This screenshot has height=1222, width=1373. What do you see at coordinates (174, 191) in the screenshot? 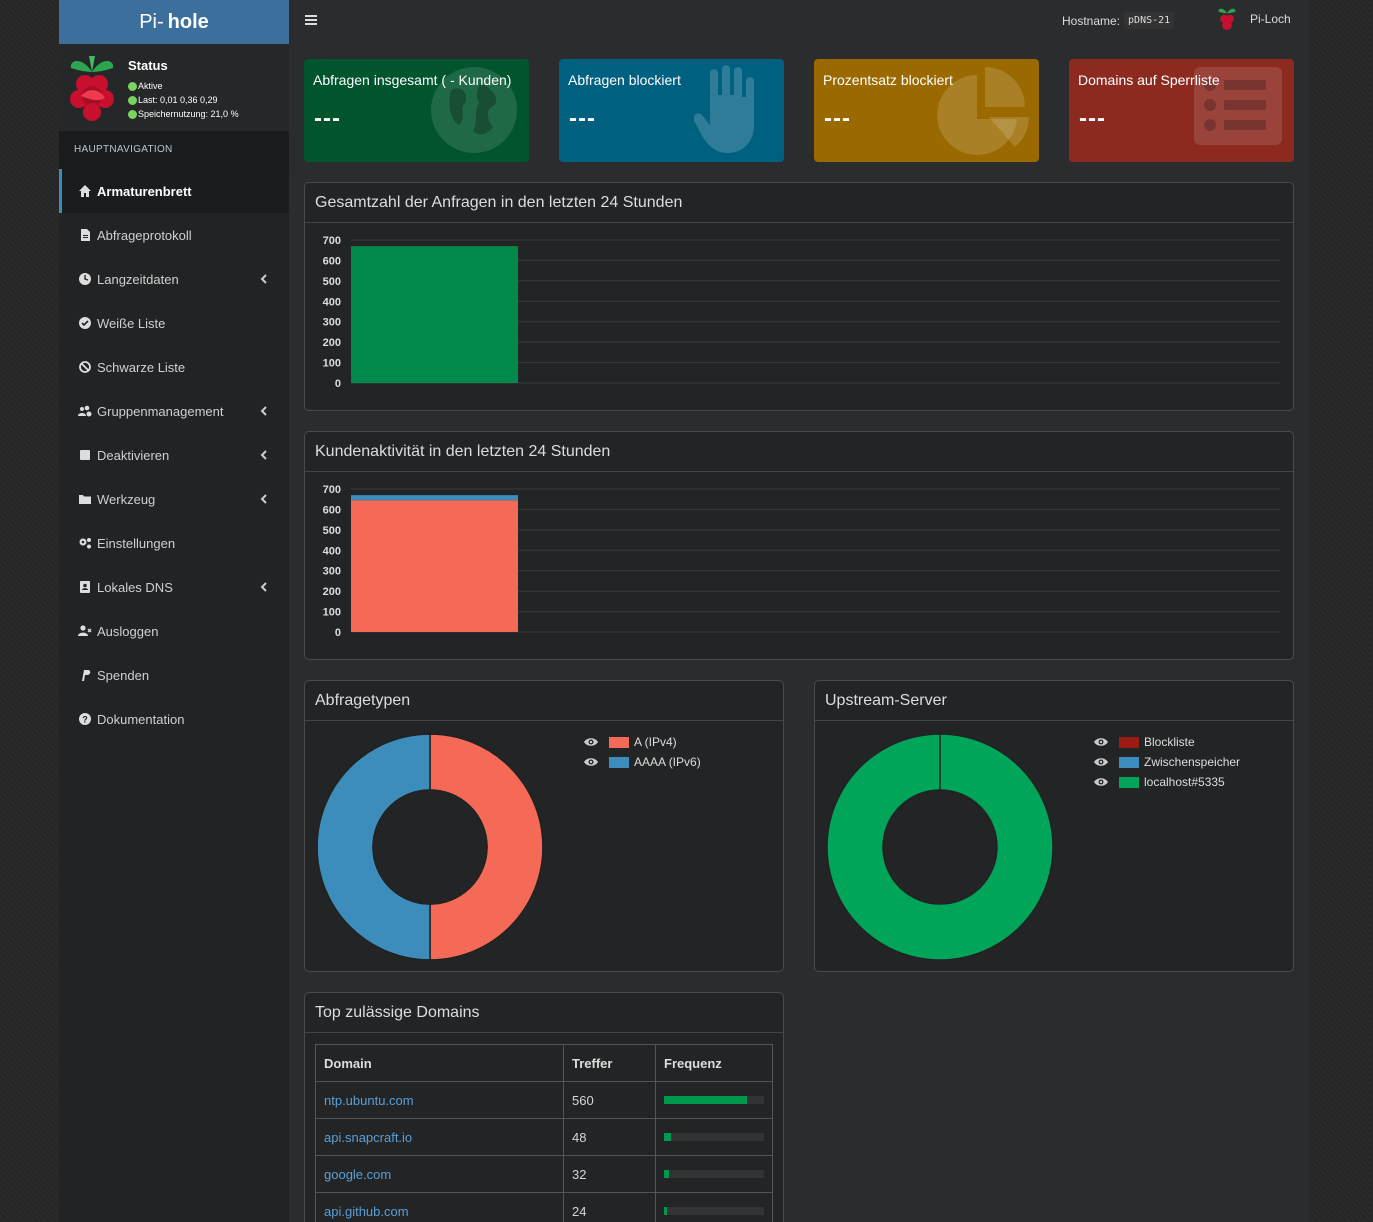
I see `sidebar-item-armaturenbrett: Armaturenbrett` at bounding box center [174, 191].